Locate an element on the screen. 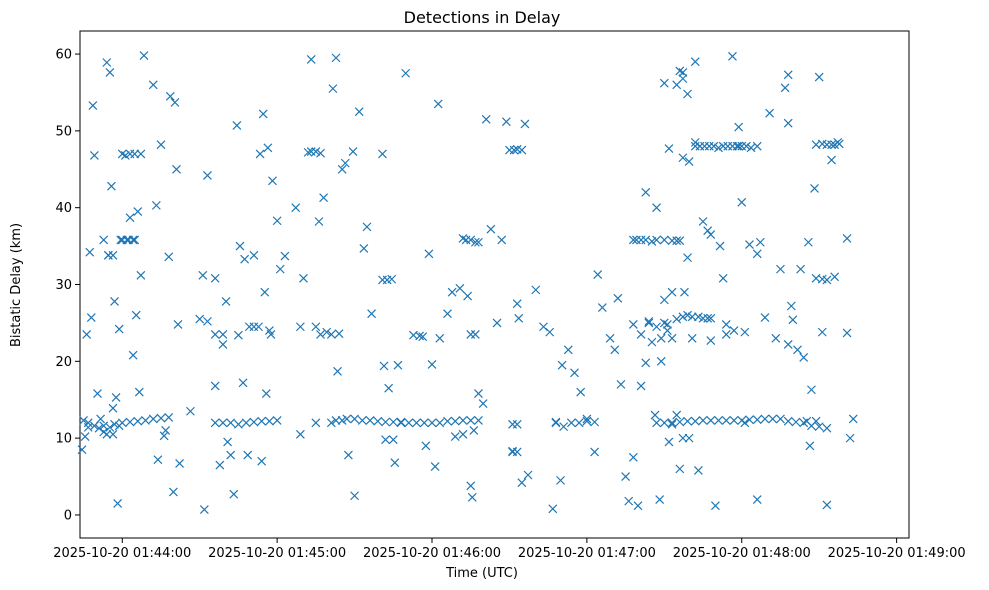 Image resolution: width=989 pixels, height=590 pixels. x-tick-label: 2025-10-20 01:47:00 is located at coordinates (587, 553).